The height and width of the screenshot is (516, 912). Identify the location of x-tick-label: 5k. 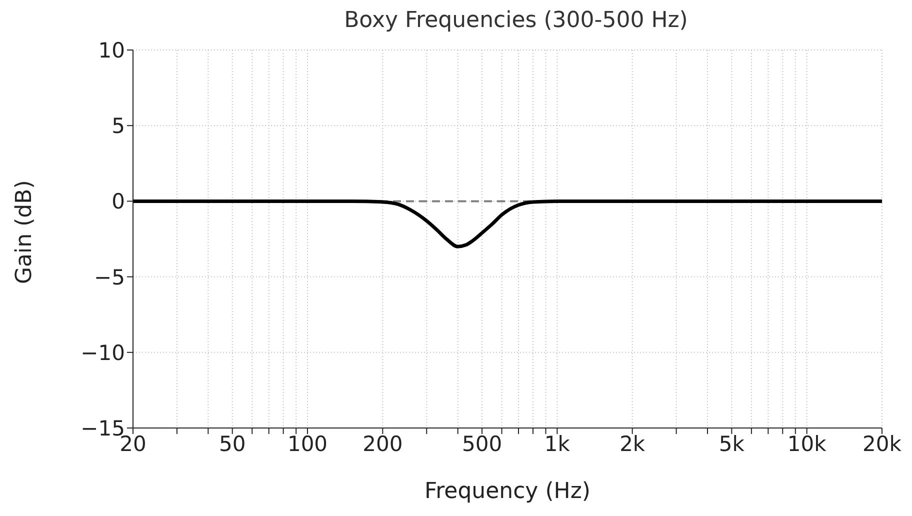
(732, 444).